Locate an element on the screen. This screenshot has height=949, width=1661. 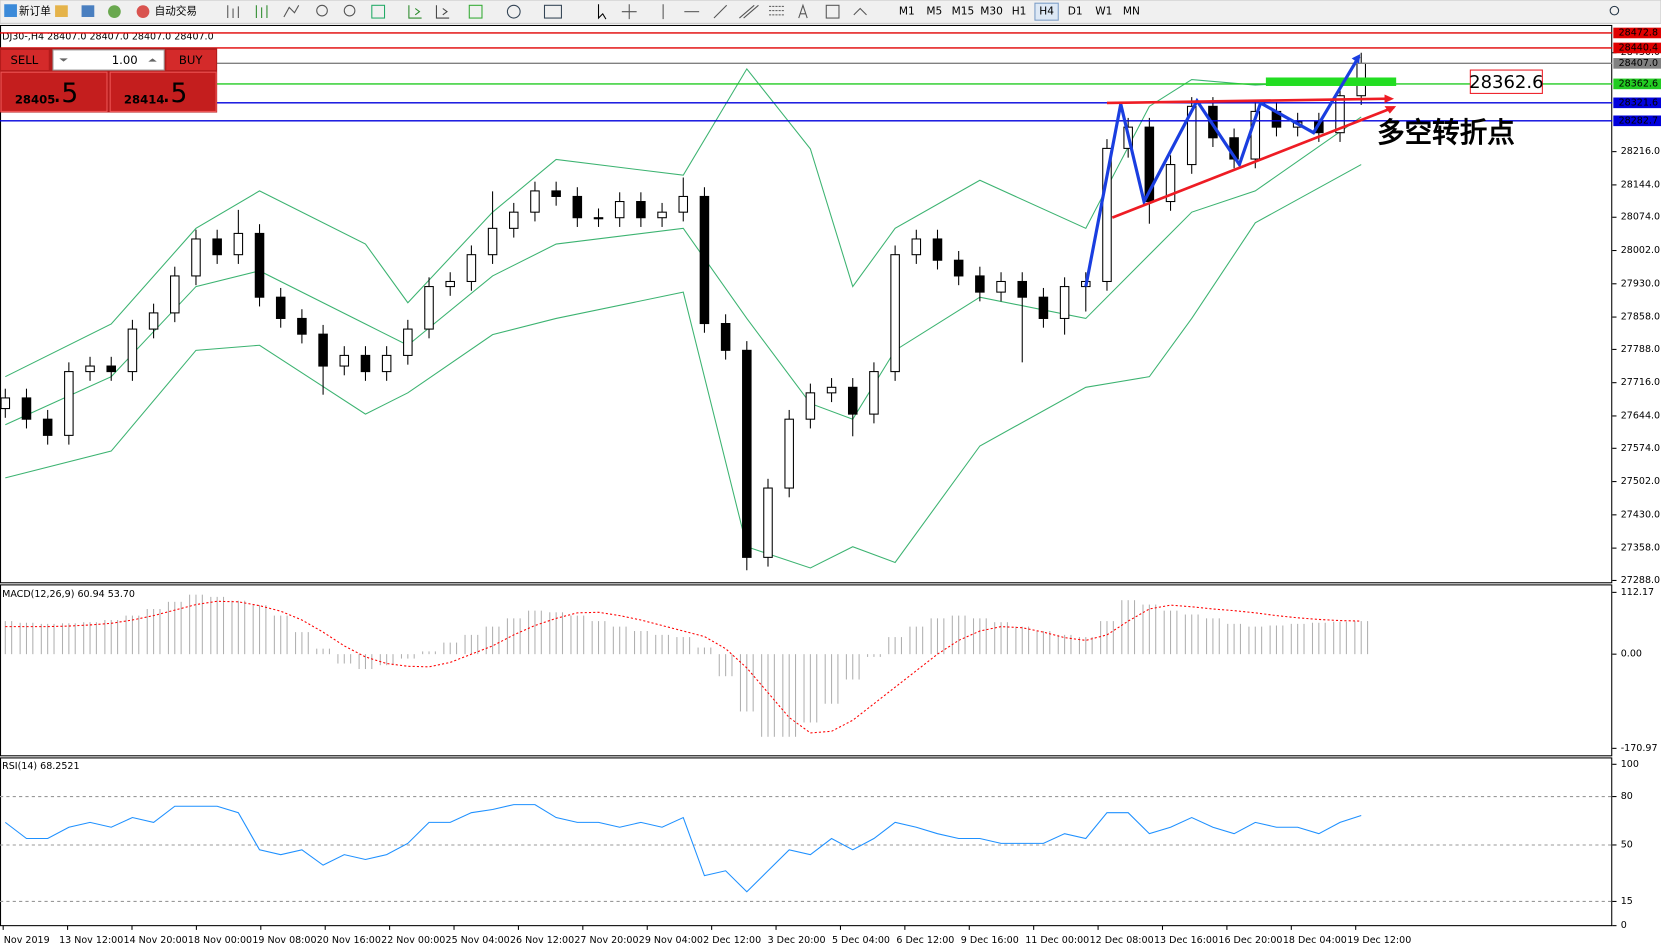
search-icon is located at coordinates (1614, 10).